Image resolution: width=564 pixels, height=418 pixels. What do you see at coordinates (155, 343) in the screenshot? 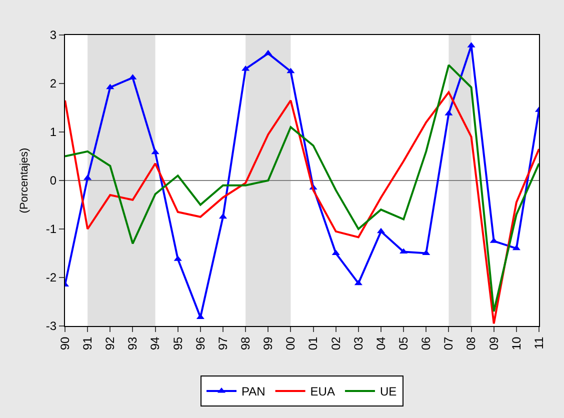
I see `x-tick-label: 94` at bounding box center [155, 343].